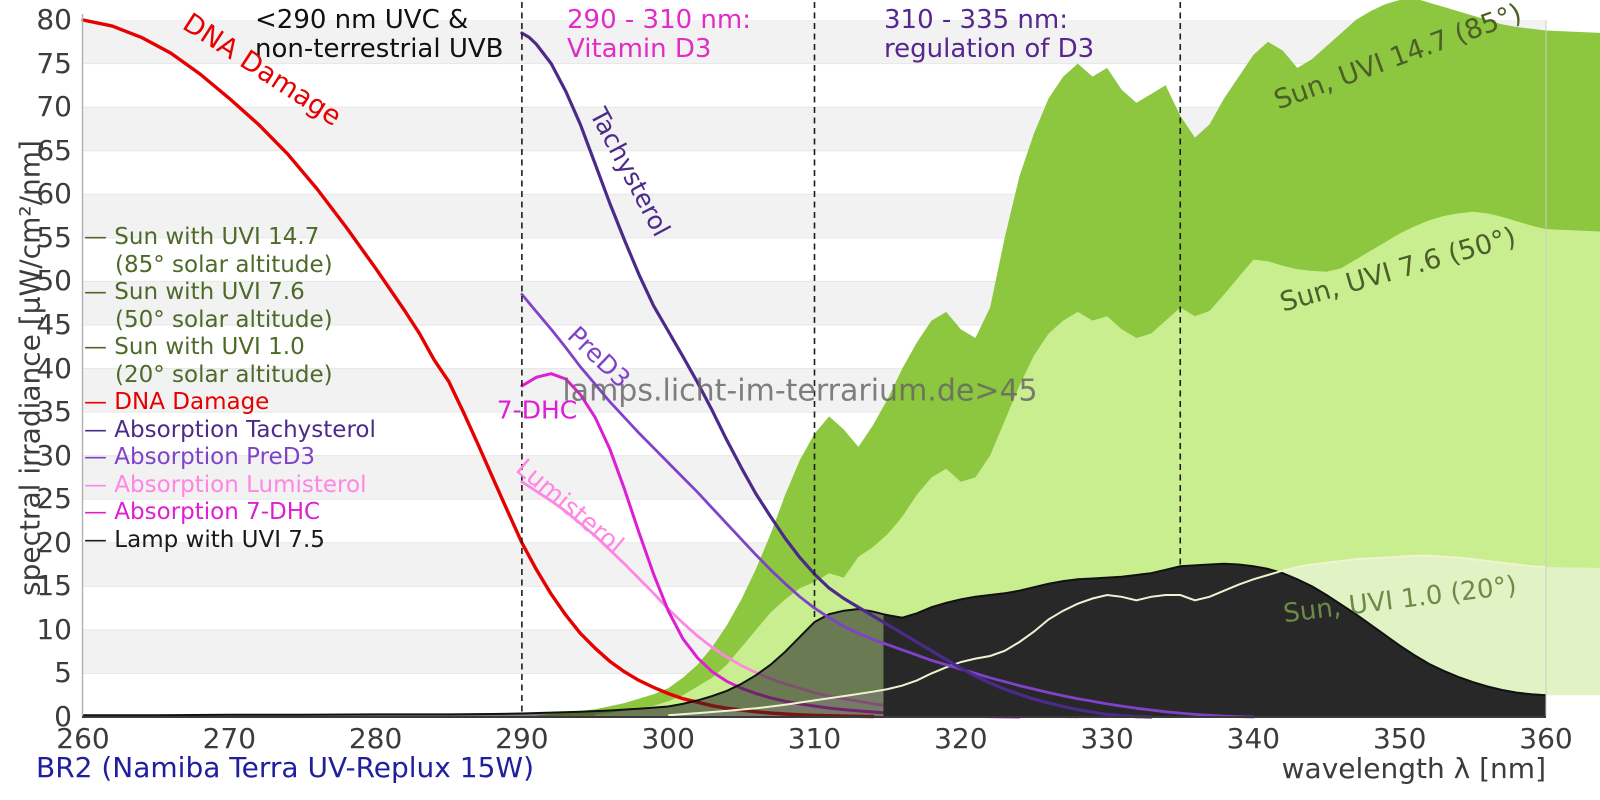  Describe the element at coordinates (800, 391) in the screenshot. I see `watermark: lamps.licht-im-terrarium.de>45` at that location.